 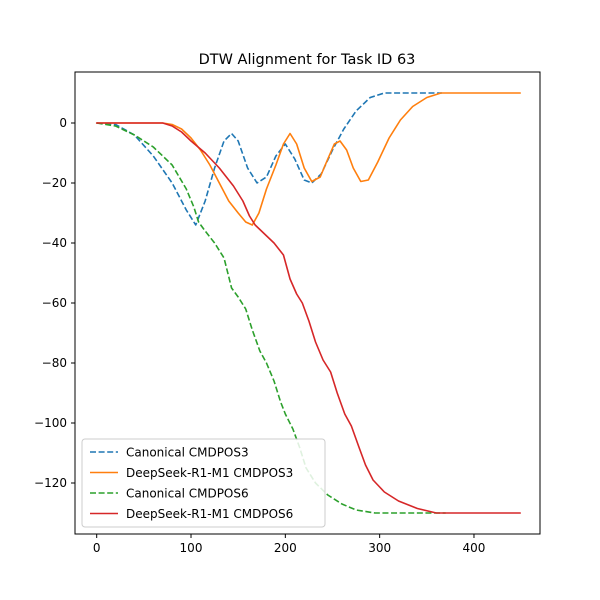 What do you see at coordinates (97, 548) in the screenshot?
I see `x-tick-label-0: 0` at bounding box center [97, 548].